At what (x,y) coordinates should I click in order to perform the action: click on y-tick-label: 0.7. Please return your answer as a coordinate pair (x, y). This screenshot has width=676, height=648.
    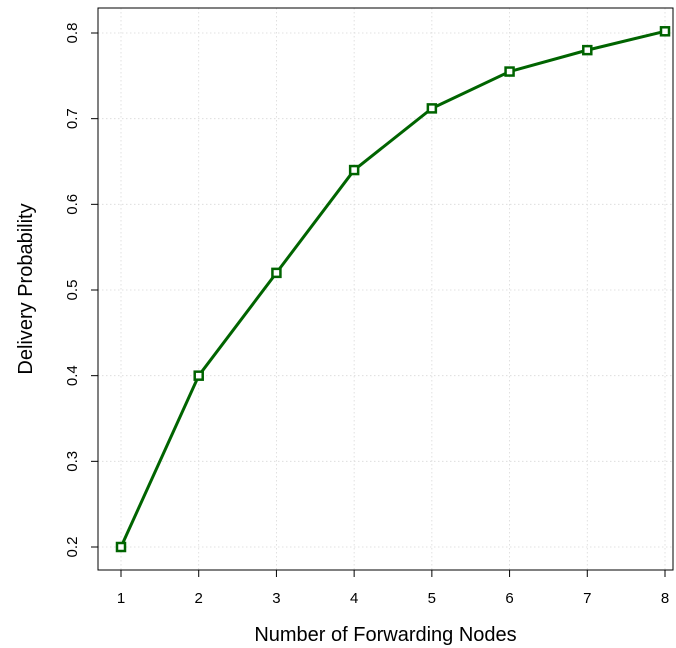
    Looking at the image, I should click on (72, 118).